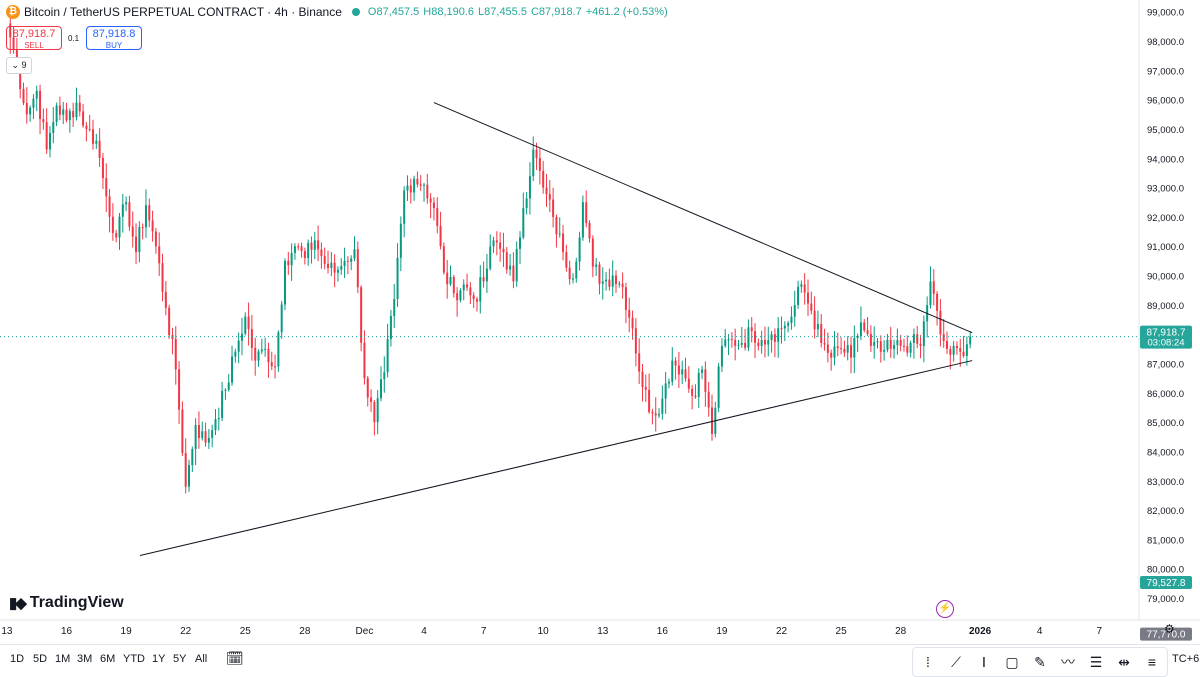 Image resolution: width=1200 pixels, height=677 pixels. What do you see at coordinates (945, 609) in the screenshot?
I see `lightning-icon: ⚡` at bounding box center [945, 609].